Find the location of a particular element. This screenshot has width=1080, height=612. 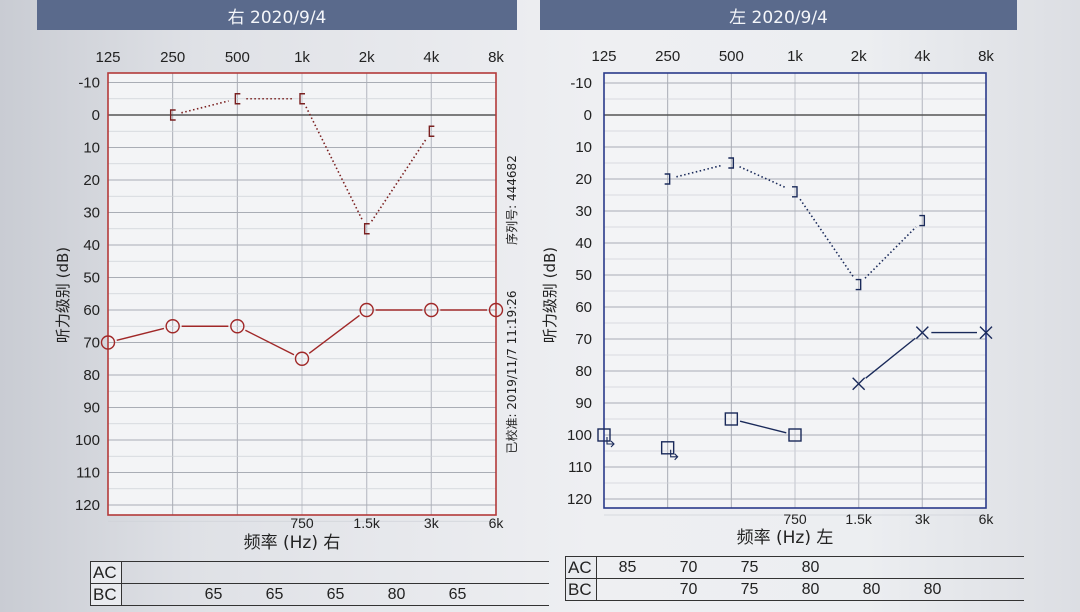

left-x-line is located at coordinates (921, 355).